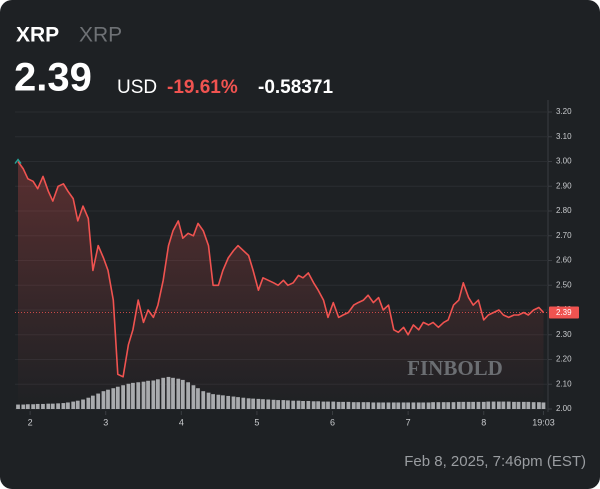 The height and width of the screenshot is (489, 600). Describe the element at coordinates (495, 461) in the screenshot. I see `timestamp: Feb 8, 2025, 7:46pm (EST)` at that location.